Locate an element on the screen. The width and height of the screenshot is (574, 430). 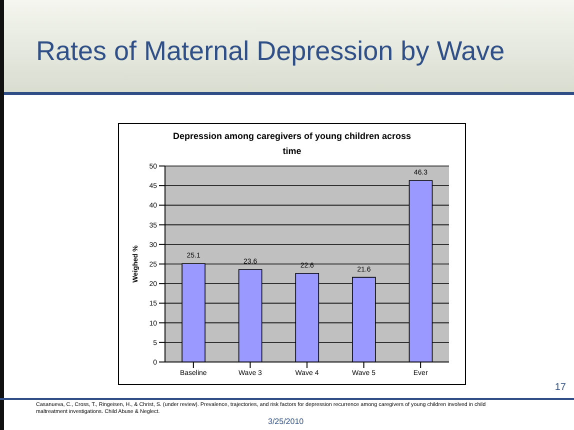
text: 3/25/2010 is located at coordinates (286, 421).